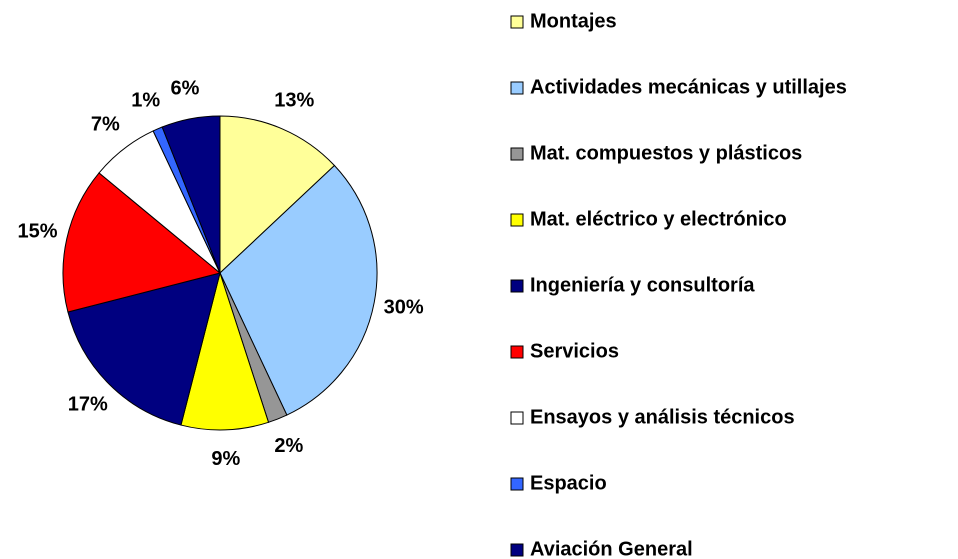 This screenshot has width=958, height=559. What do you see at coordinates (185, 89) in the screenshot?
I see `data-label: 6%` at bounding box center [185, 89].